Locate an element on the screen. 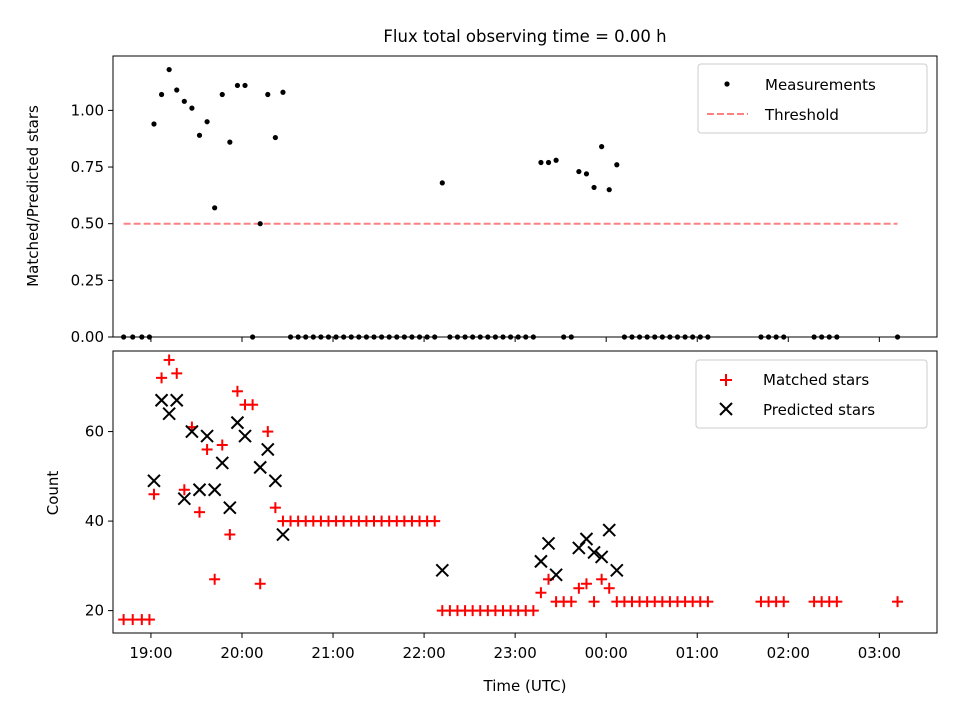 This screenshot has width=960, height=720. bottom-x-tick-label: 03:00 is located at coordinates (879, 653).